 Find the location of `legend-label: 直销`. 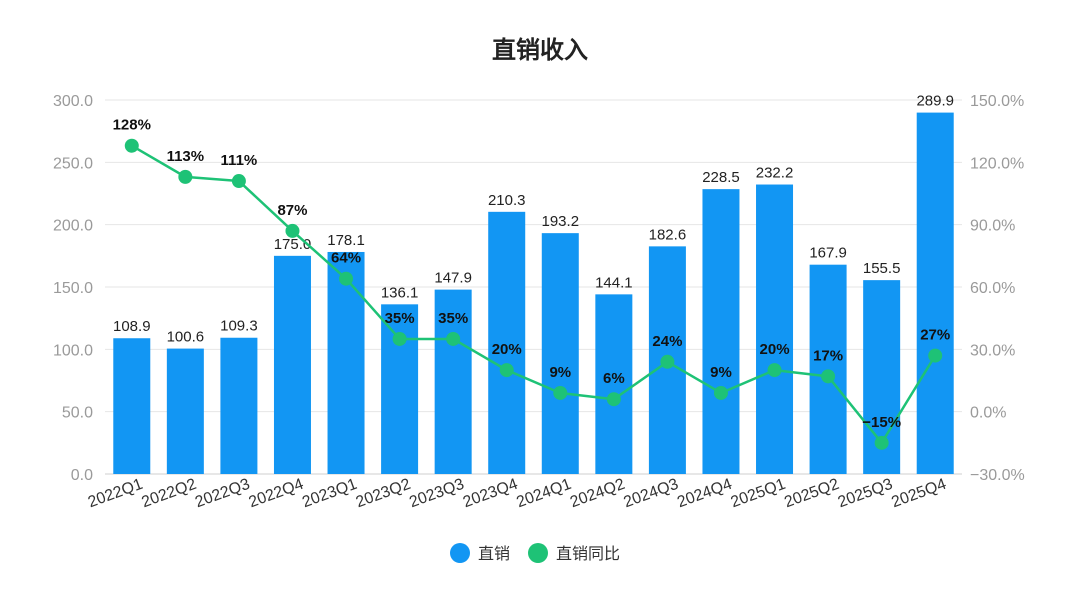

legend-label: 直销 is located at coordinates (494, 554).